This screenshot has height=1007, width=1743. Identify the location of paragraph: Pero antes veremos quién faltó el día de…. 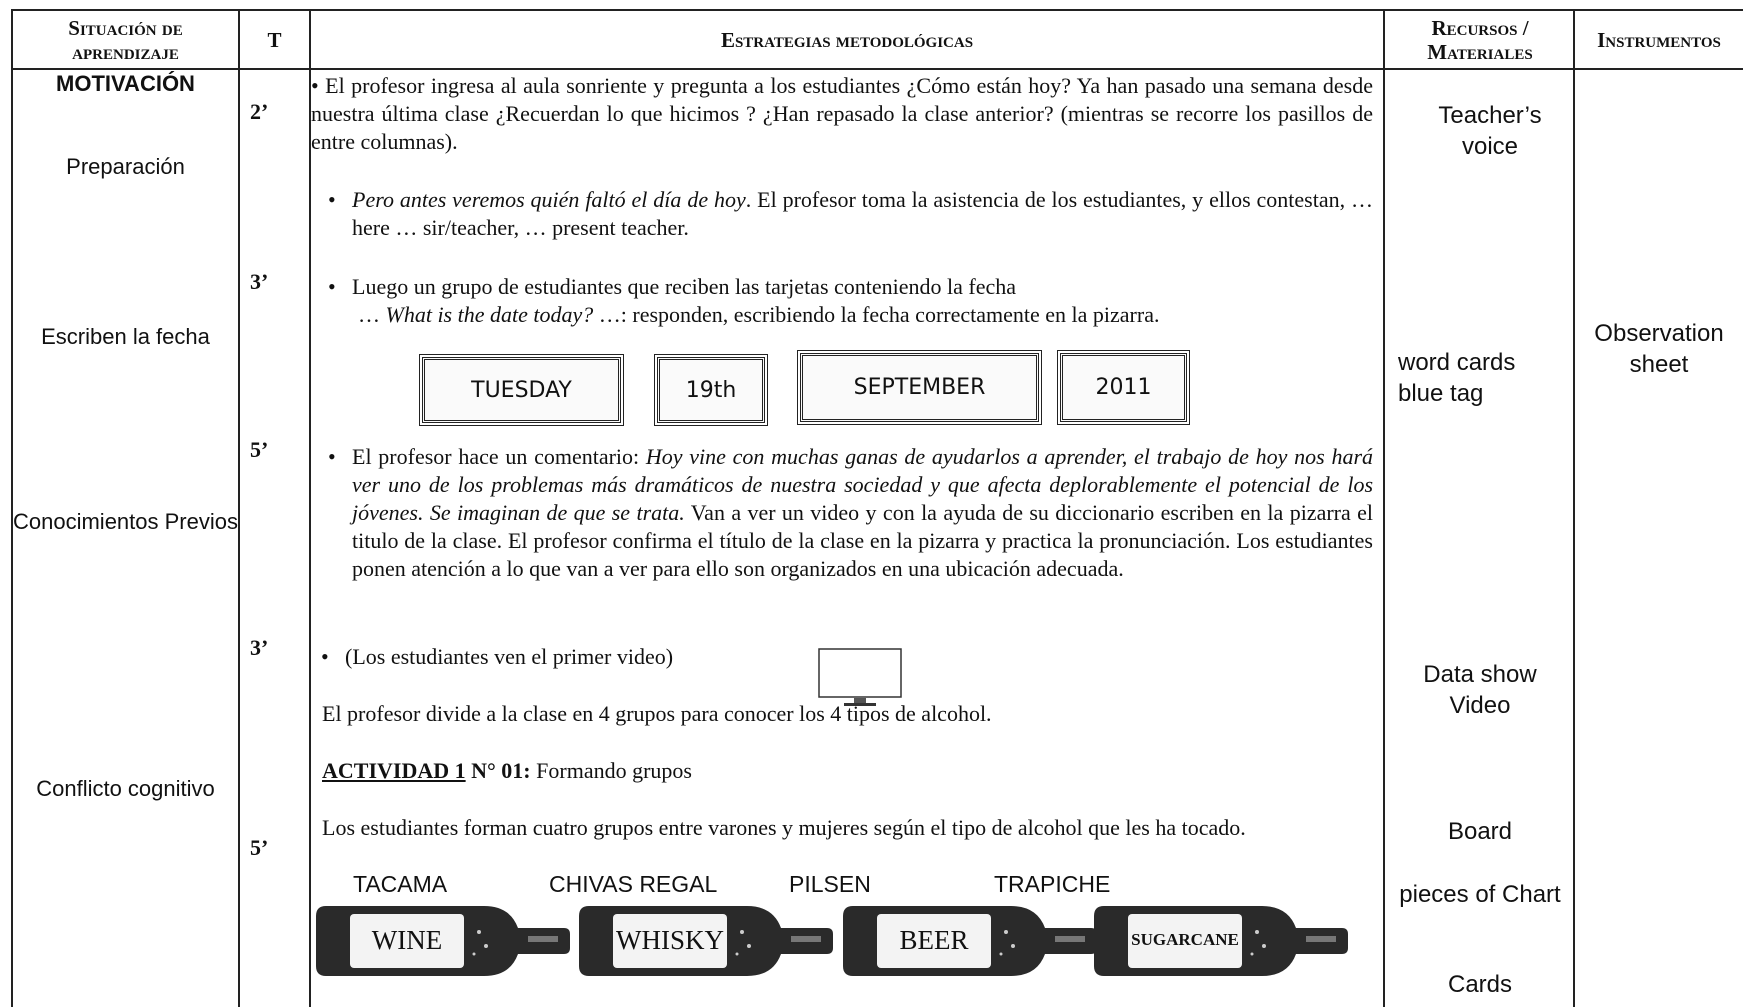
(850, 214).